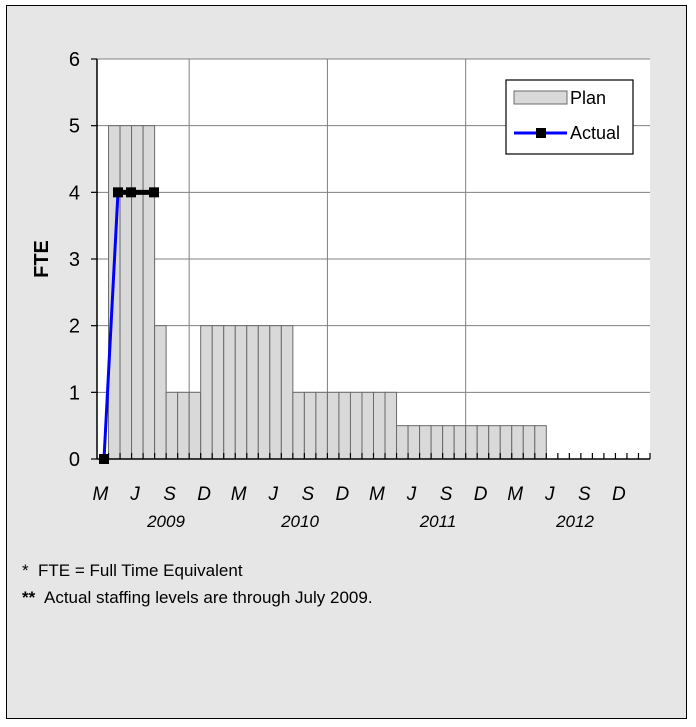  Describe the element at coordinates (29, 597) in the screenshot. I see `footnote-marker: **` at that location.